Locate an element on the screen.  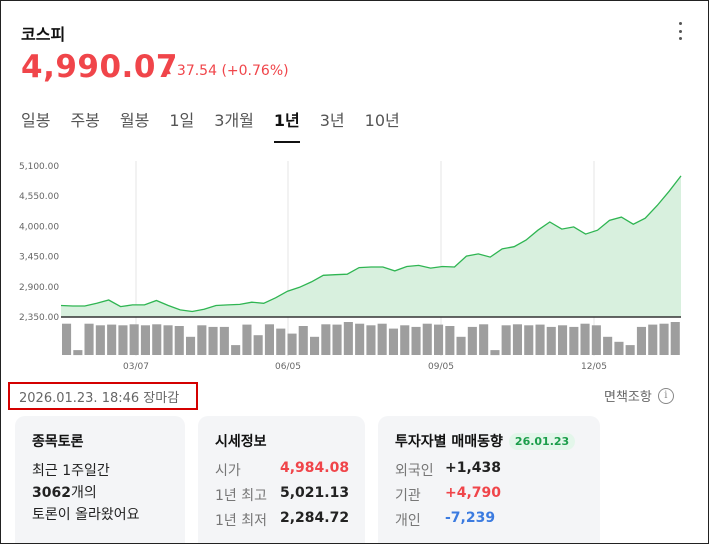
open-value: 4,984.08 is located at coordinates (315, 468).